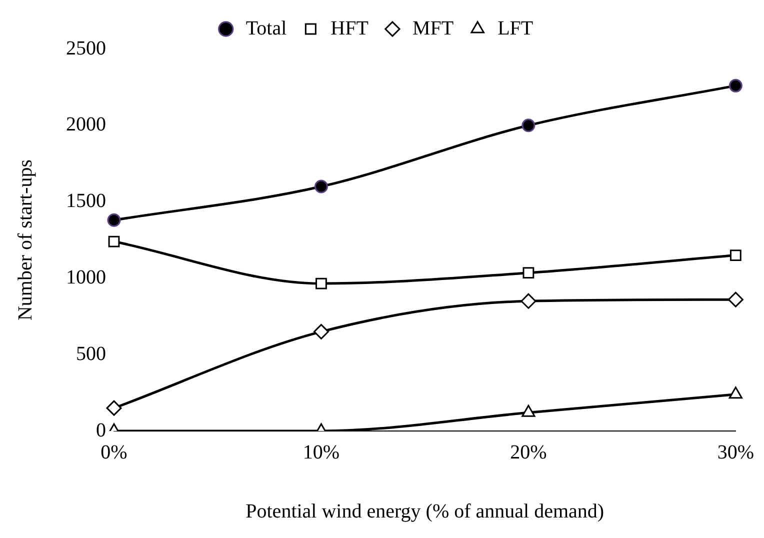 The height and width of the screenshot is (538, 764). What do you see at coordinates (101, 430) in the screenshot?
I see `y-tick-label: 0` at bounding box center [101, 430].